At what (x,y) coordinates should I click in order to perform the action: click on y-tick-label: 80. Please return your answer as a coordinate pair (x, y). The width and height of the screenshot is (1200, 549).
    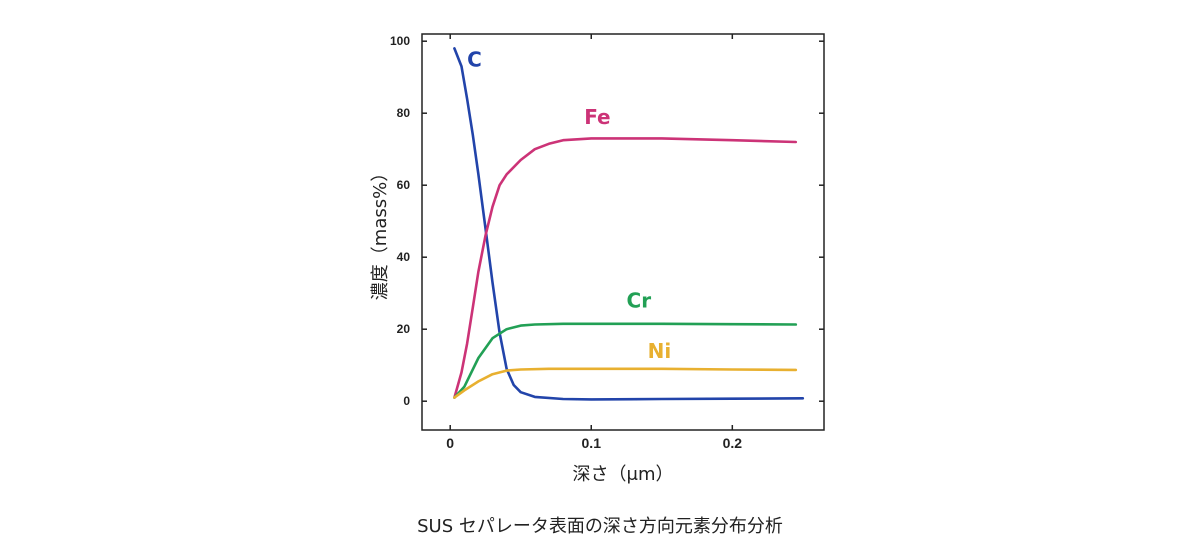
    Looking at the image, I should click on (404, 113).